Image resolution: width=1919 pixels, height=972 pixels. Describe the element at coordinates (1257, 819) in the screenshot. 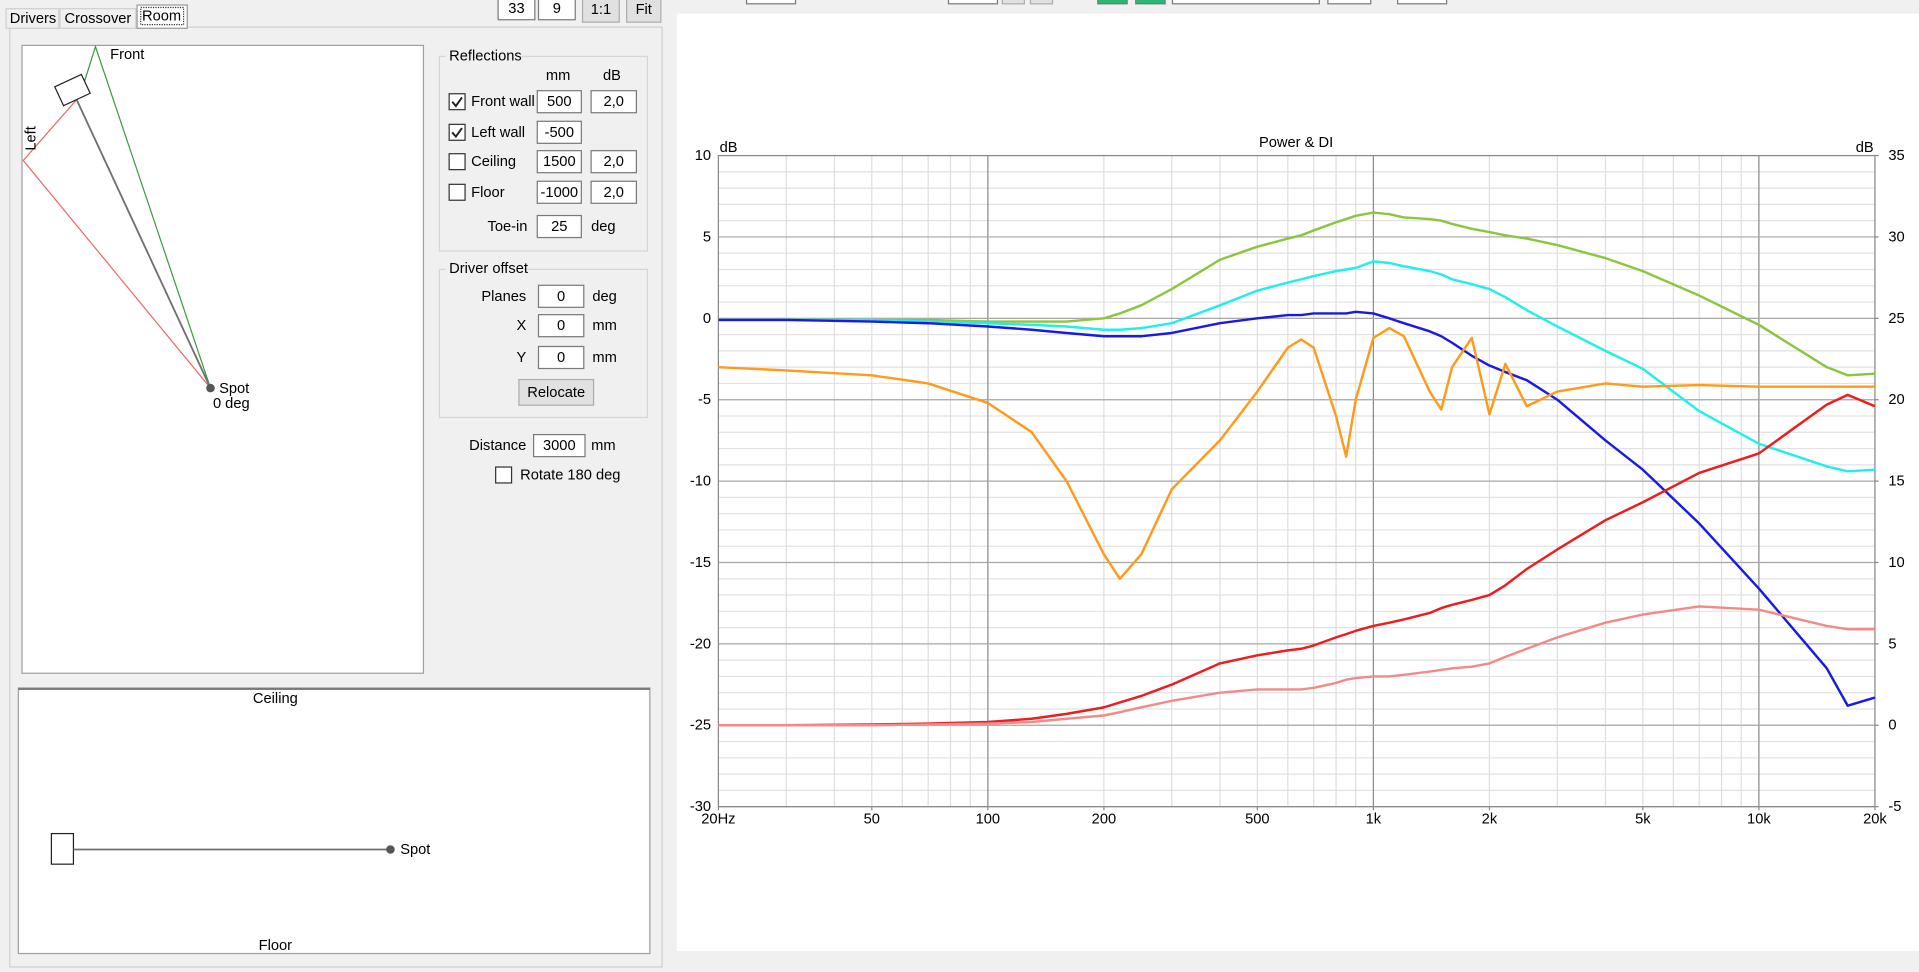

I see `x-tick-label: 500` at that location.